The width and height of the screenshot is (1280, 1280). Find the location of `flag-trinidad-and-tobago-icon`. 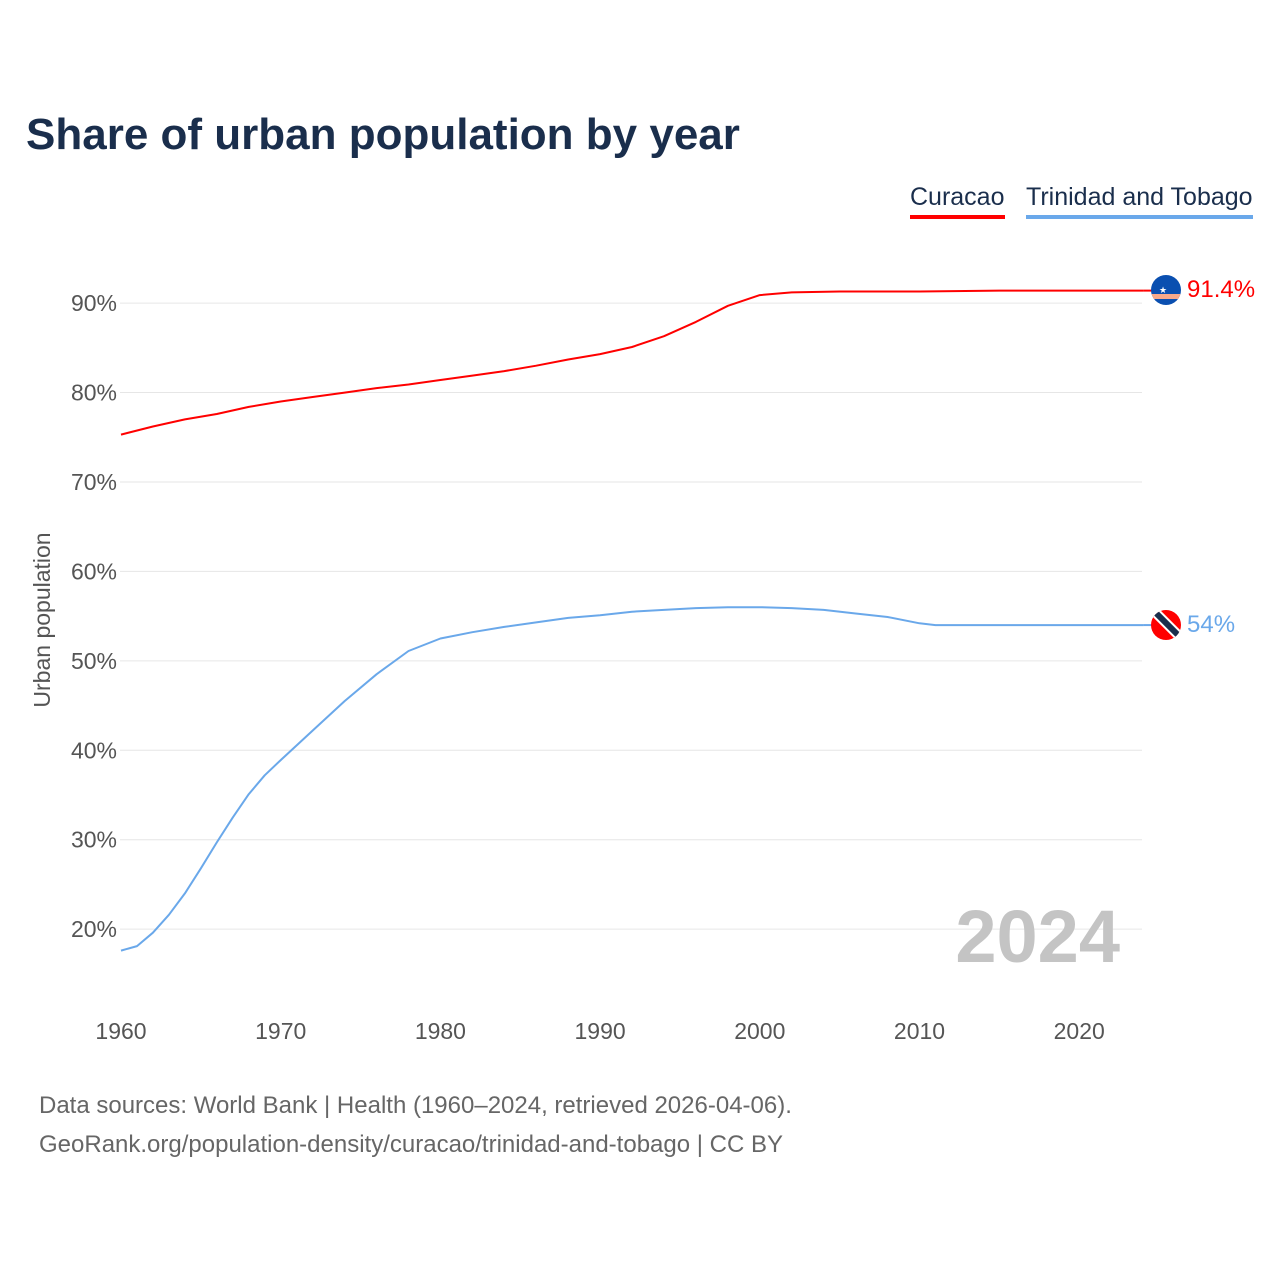

flag-trinidad-and-tobago-icon is located at coordinates (1166, 625).